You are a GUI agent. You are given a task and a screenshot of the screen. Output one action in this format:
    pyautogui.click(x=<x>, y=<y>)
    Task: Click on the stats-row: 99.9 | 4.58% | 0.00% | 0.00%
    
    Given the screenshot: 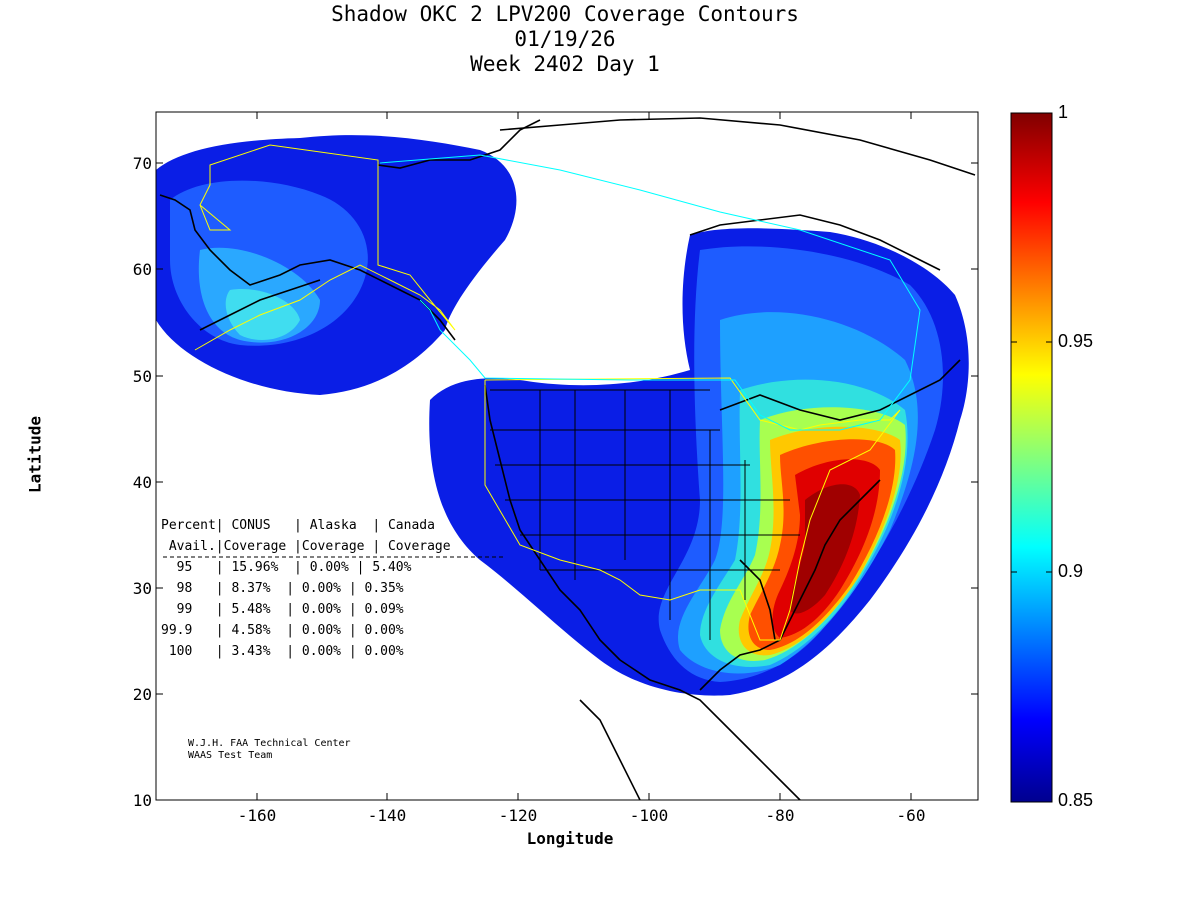 What is the action you would take?
    pyautogui.click(x=282, y=630)
    